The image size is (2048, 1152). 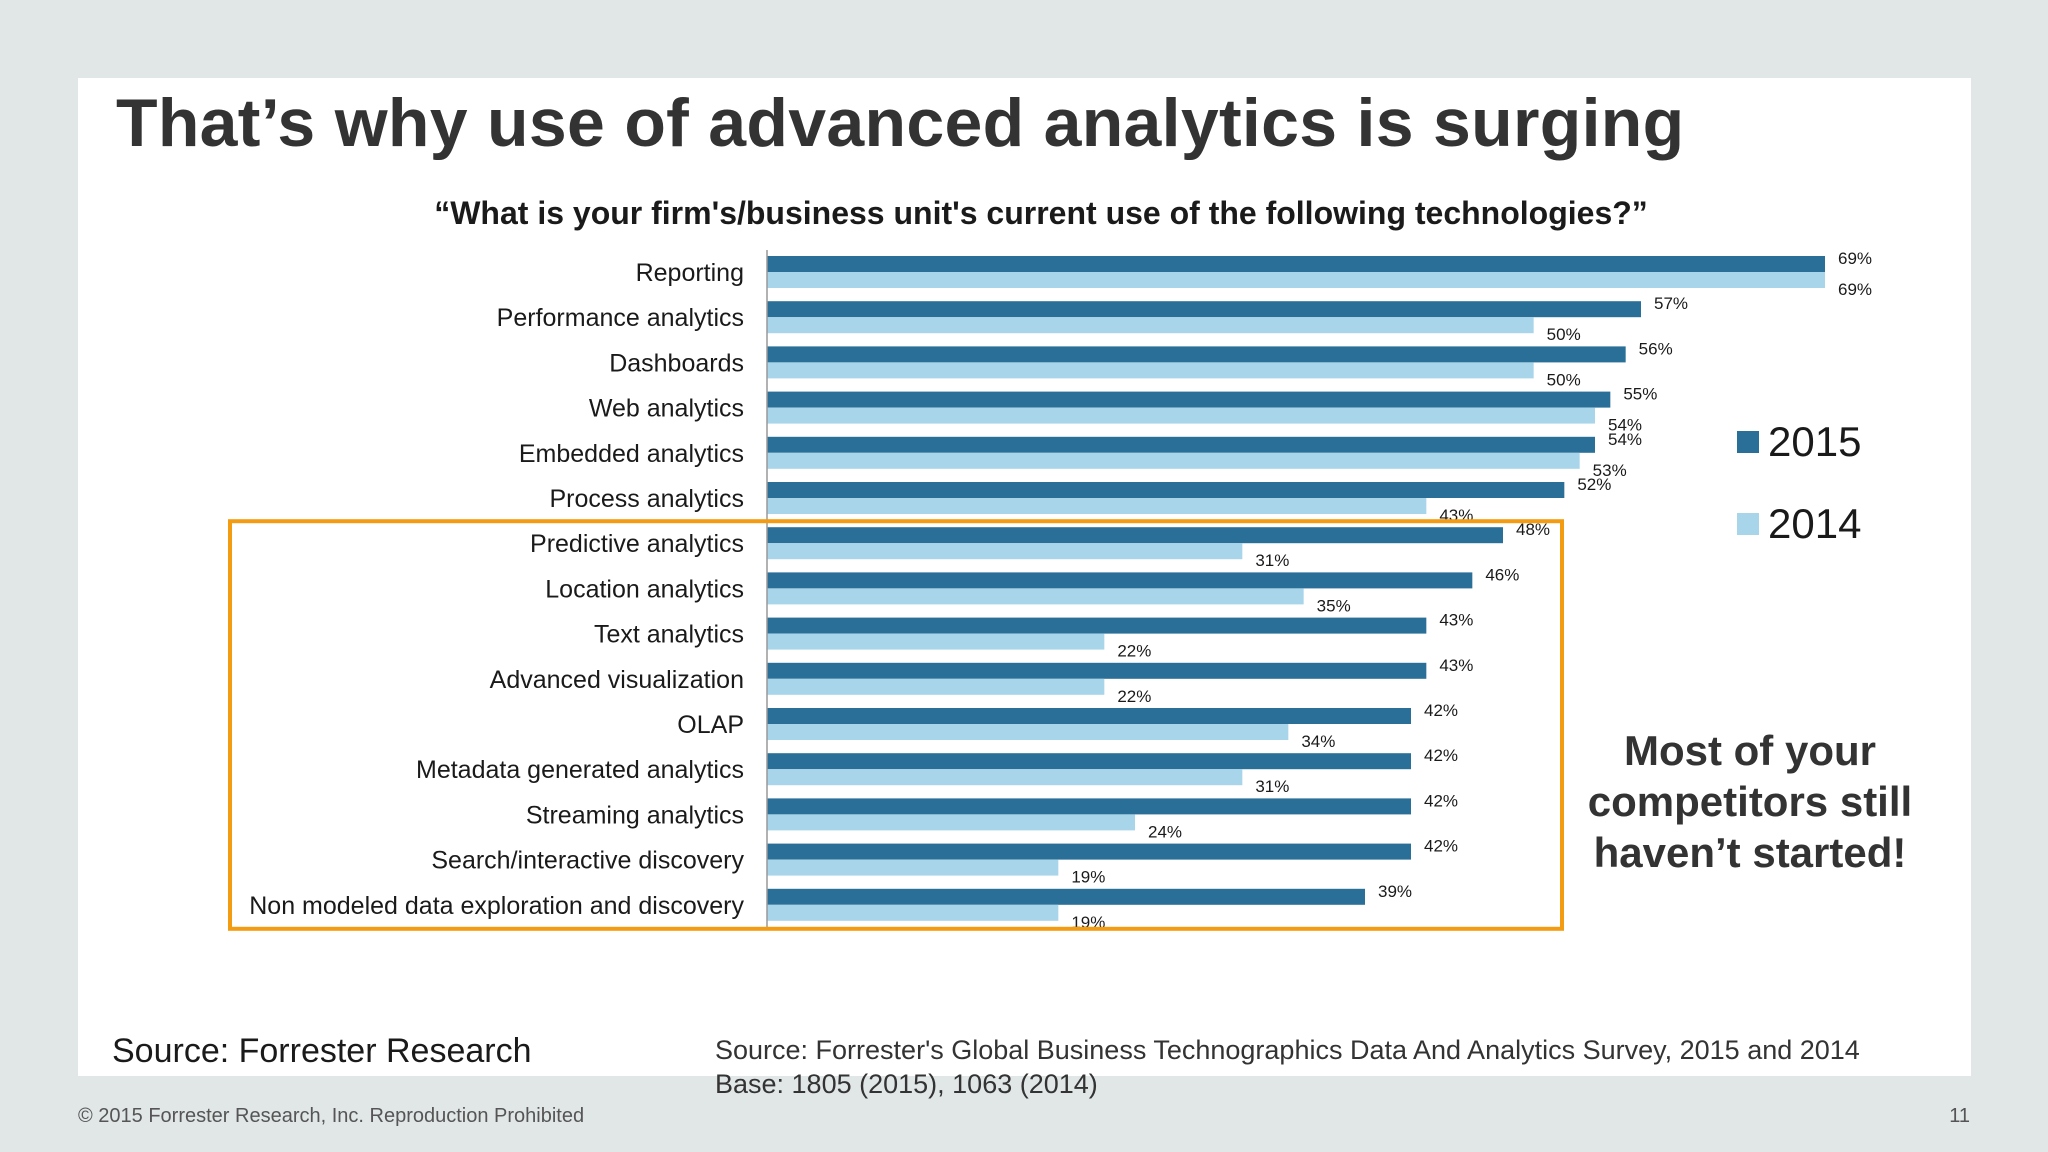 I want to click on data-label-2015: 69%, so click(x=1855, y=258).